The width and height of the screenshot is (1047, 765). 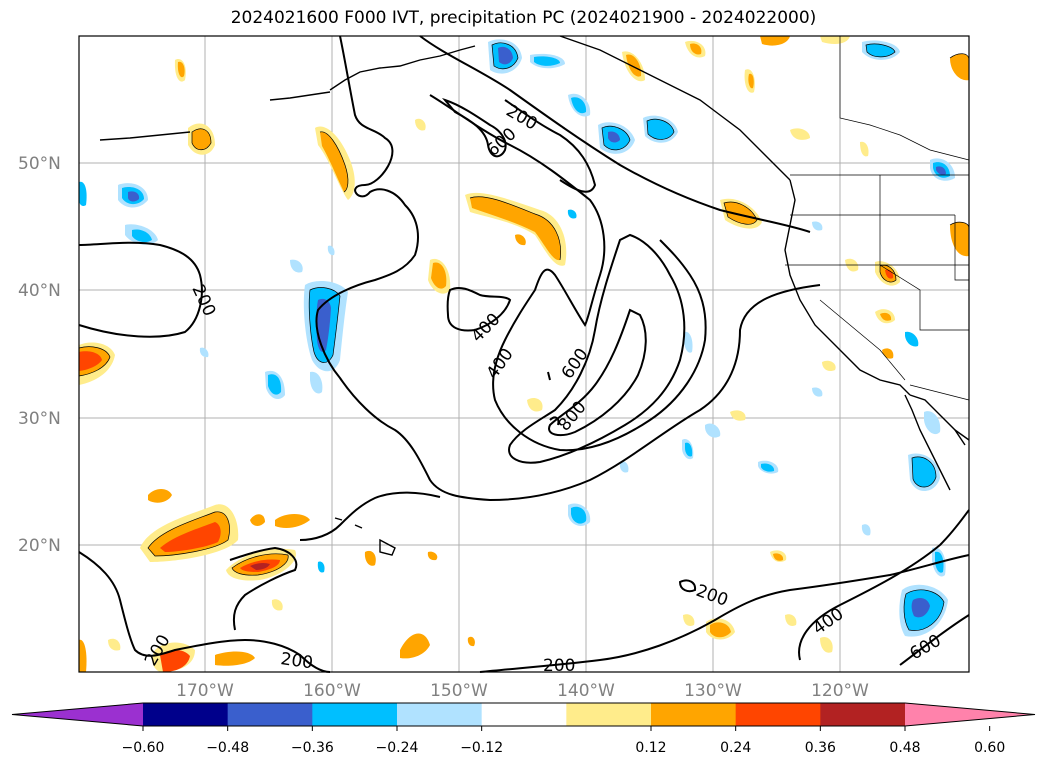 What do you see at coordinates (39, 291) in the screenshot?
I see `lat-label: 40°N` at bounding box center [39, 291].